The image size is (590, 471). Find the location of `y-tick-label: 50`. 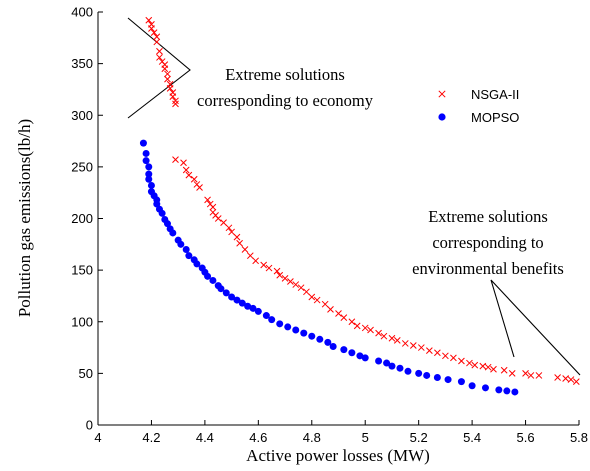

y-tick-label: 50 is located at coordinates (86, 373).